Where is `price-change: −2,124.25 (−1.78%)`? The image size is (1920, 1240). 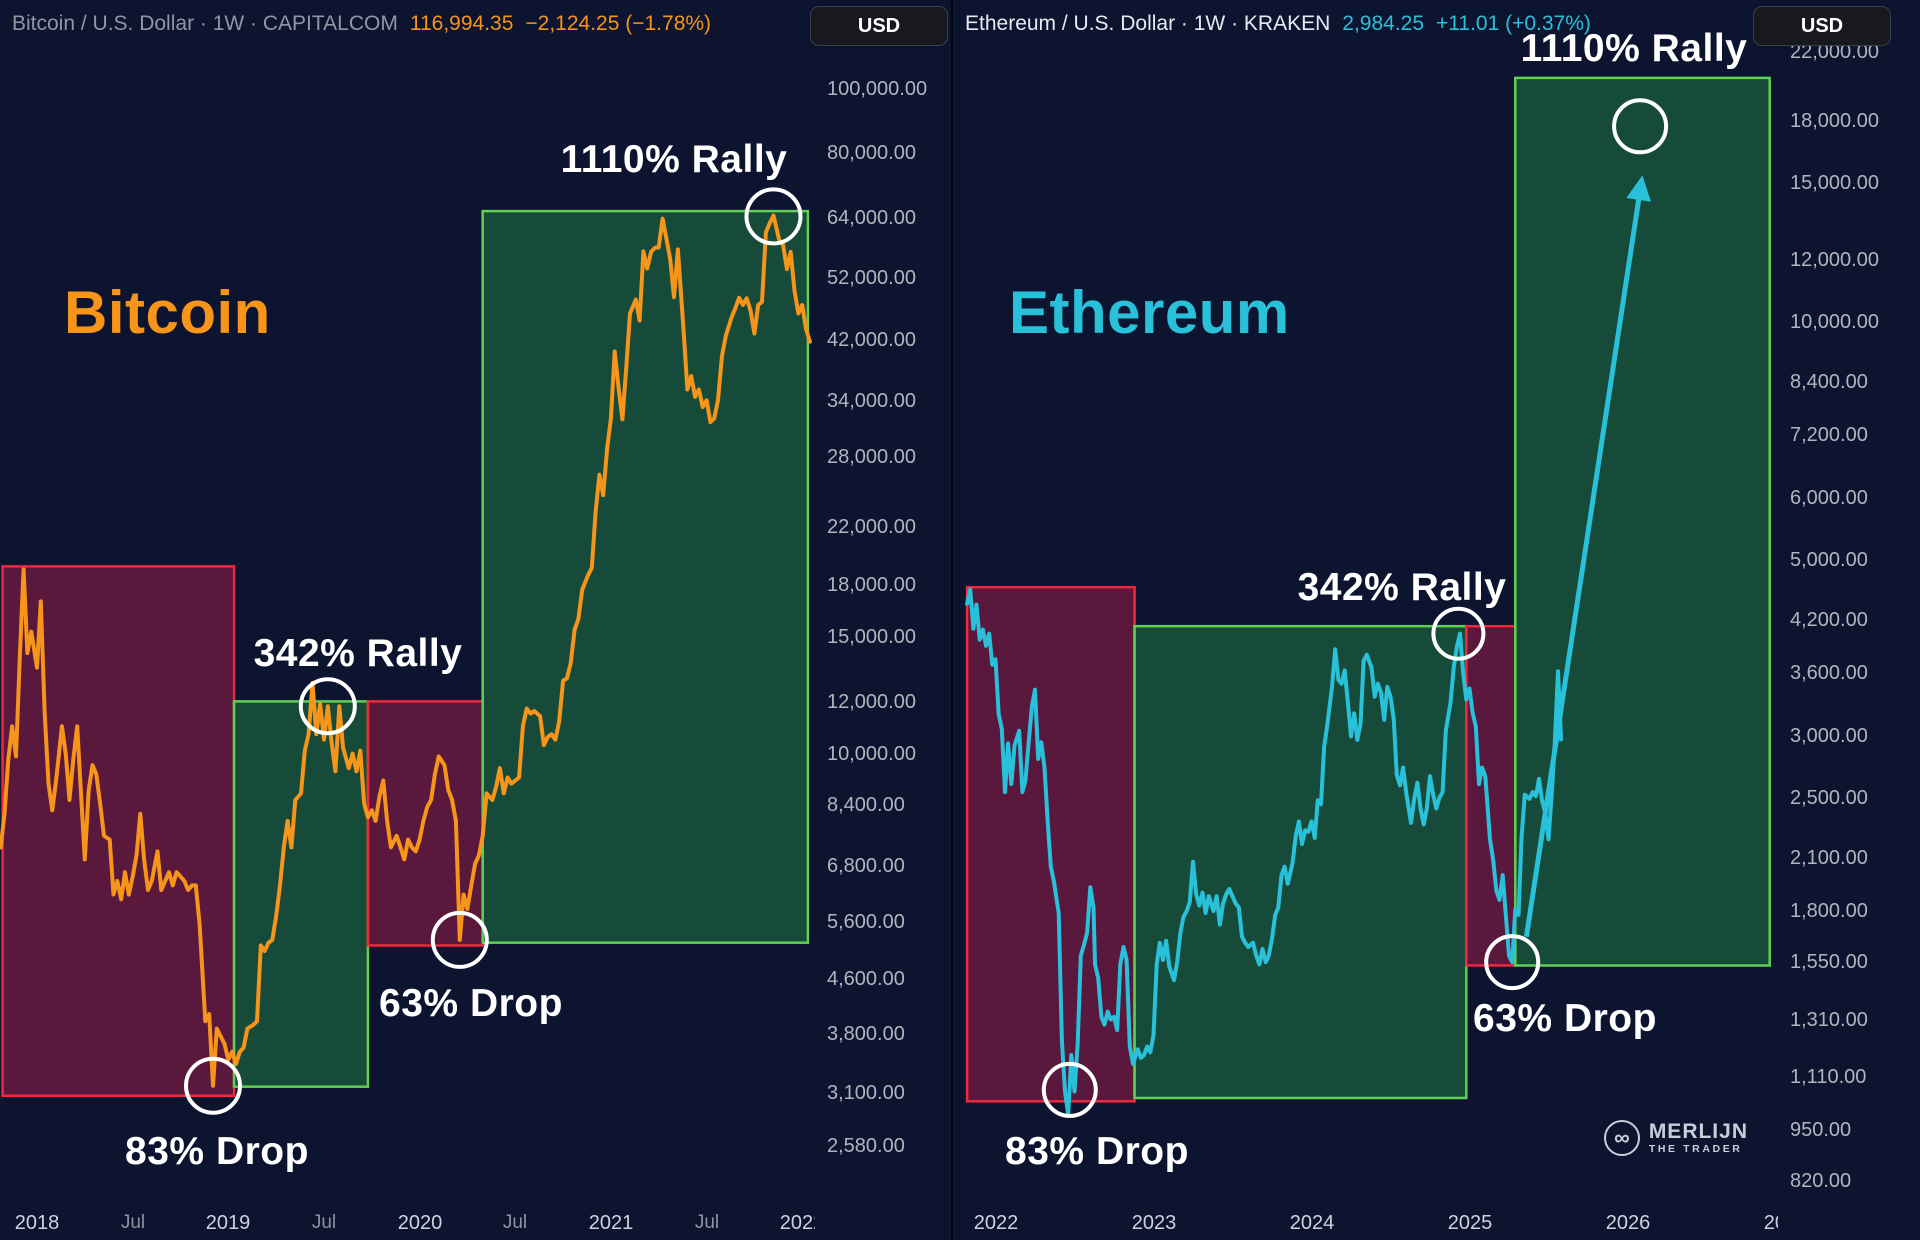
price-change: −2,124.25 (−1.78%) is located at coordinates (618, 23).